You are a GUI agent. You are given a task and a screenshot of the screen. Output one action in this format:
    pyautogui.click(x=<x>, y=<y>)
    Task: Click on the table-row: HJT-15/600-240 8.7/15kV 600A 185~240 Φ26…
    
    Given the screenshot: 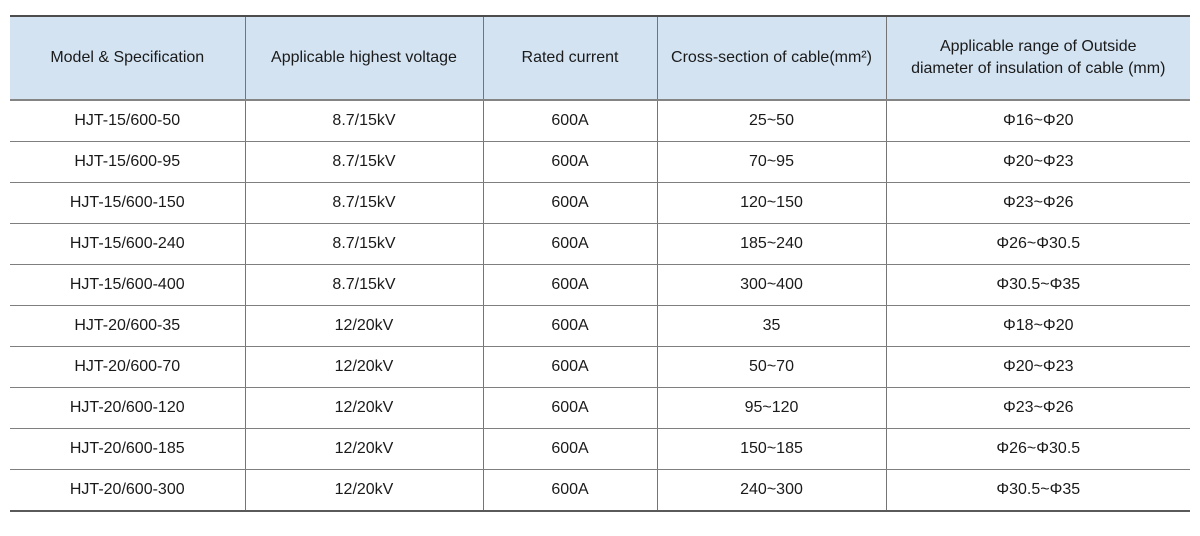 What is the action you would take?
    pyautogui.click(x=600, y=244)
    